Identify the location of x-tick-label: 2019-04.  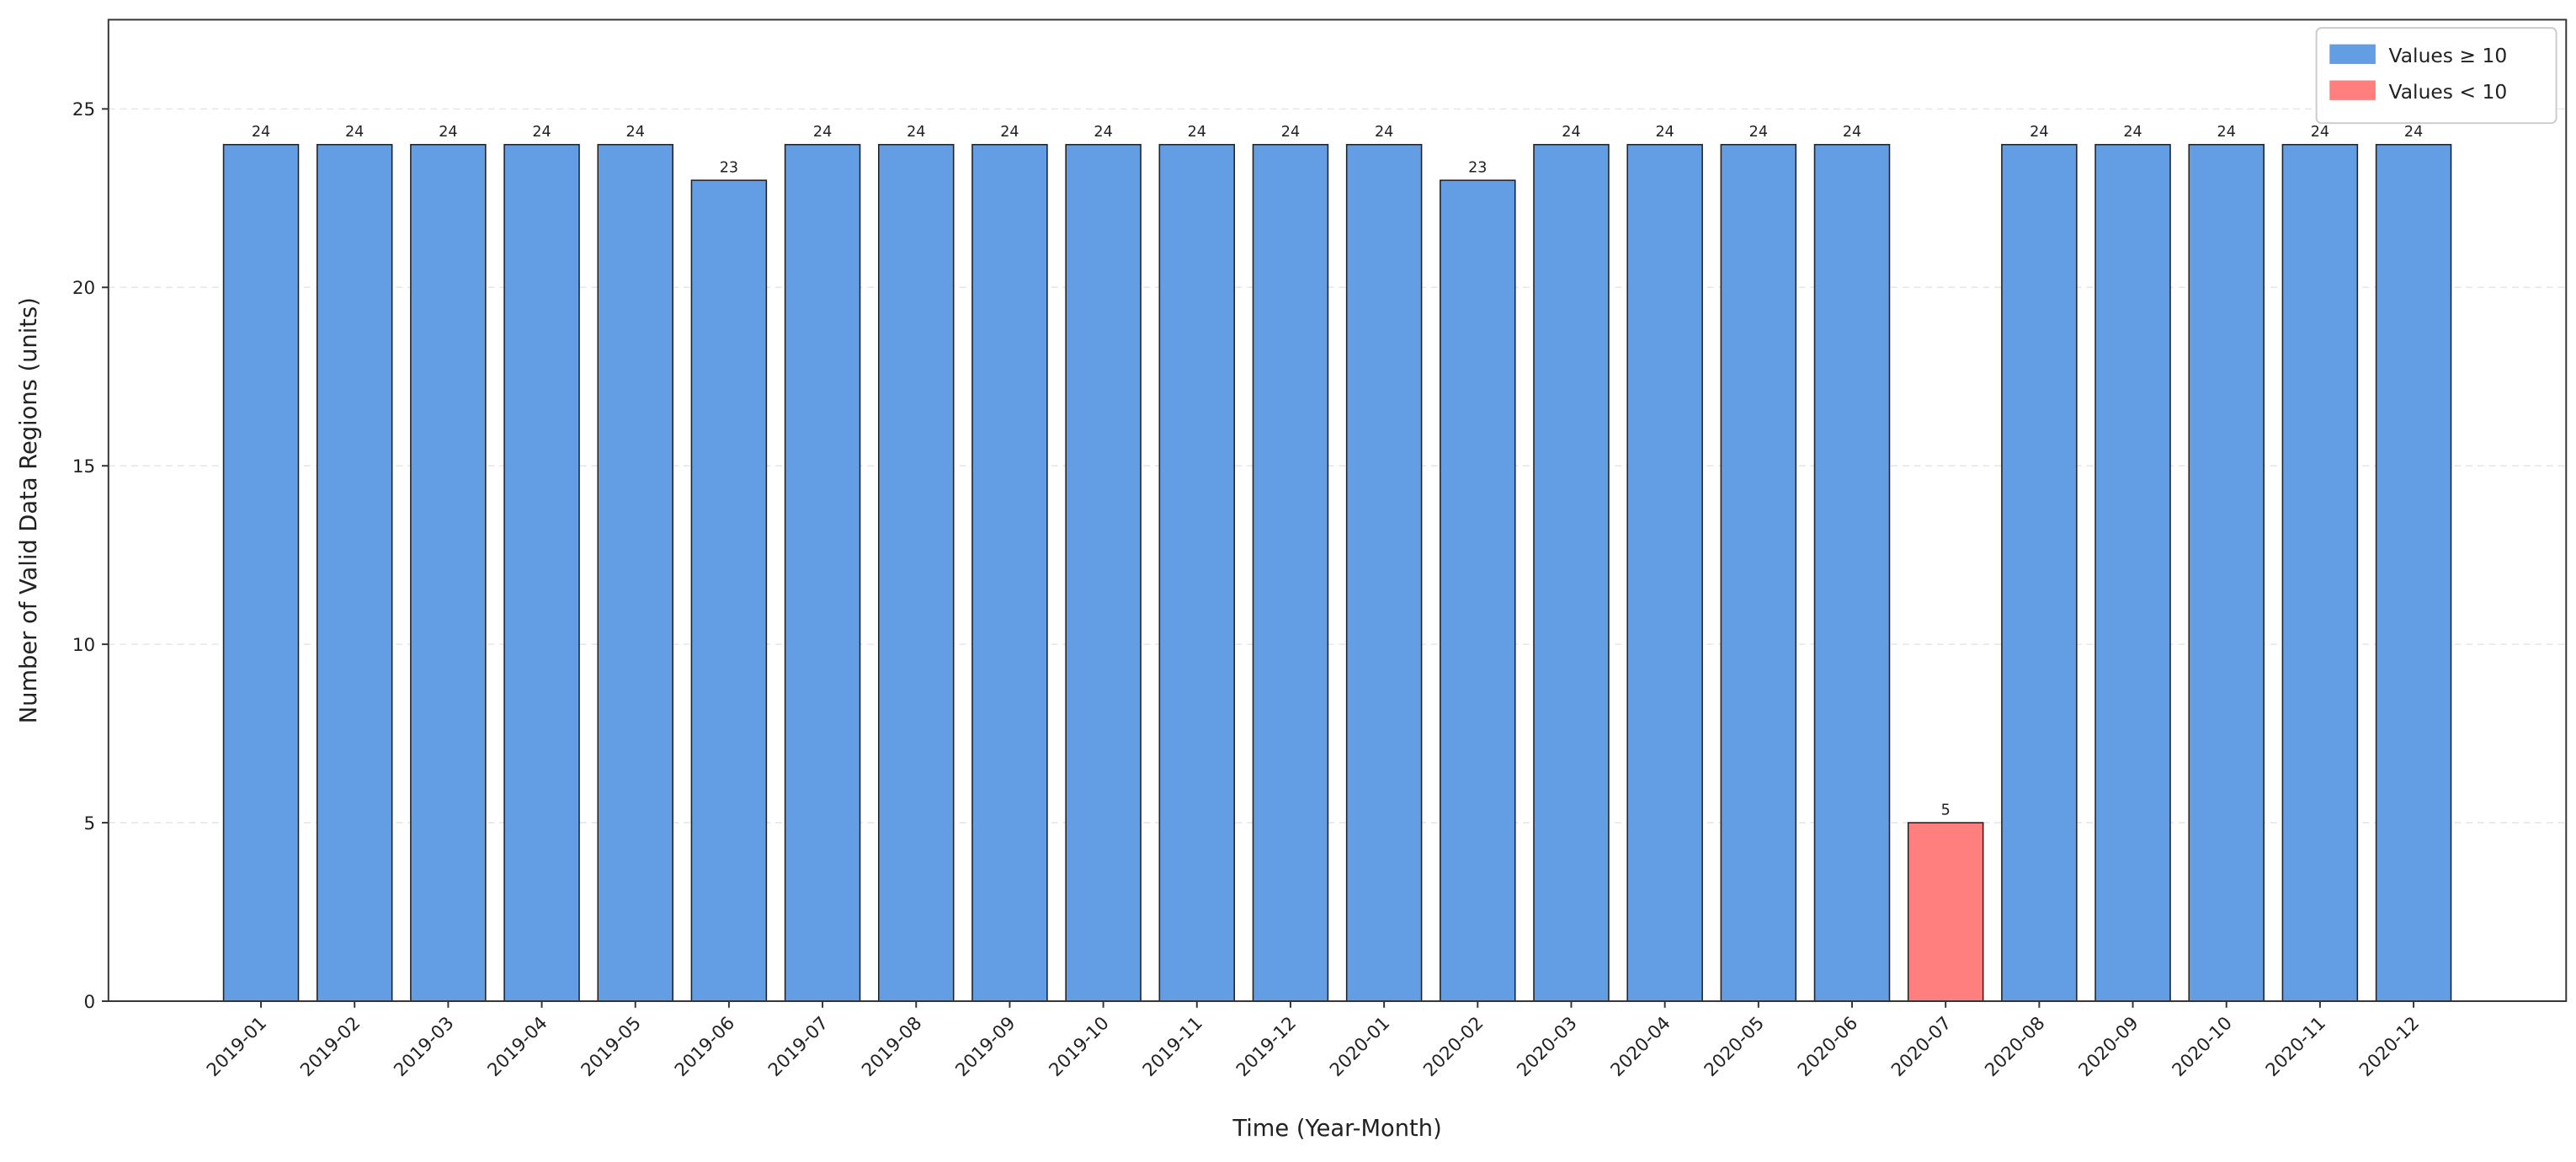
(518, 1047).